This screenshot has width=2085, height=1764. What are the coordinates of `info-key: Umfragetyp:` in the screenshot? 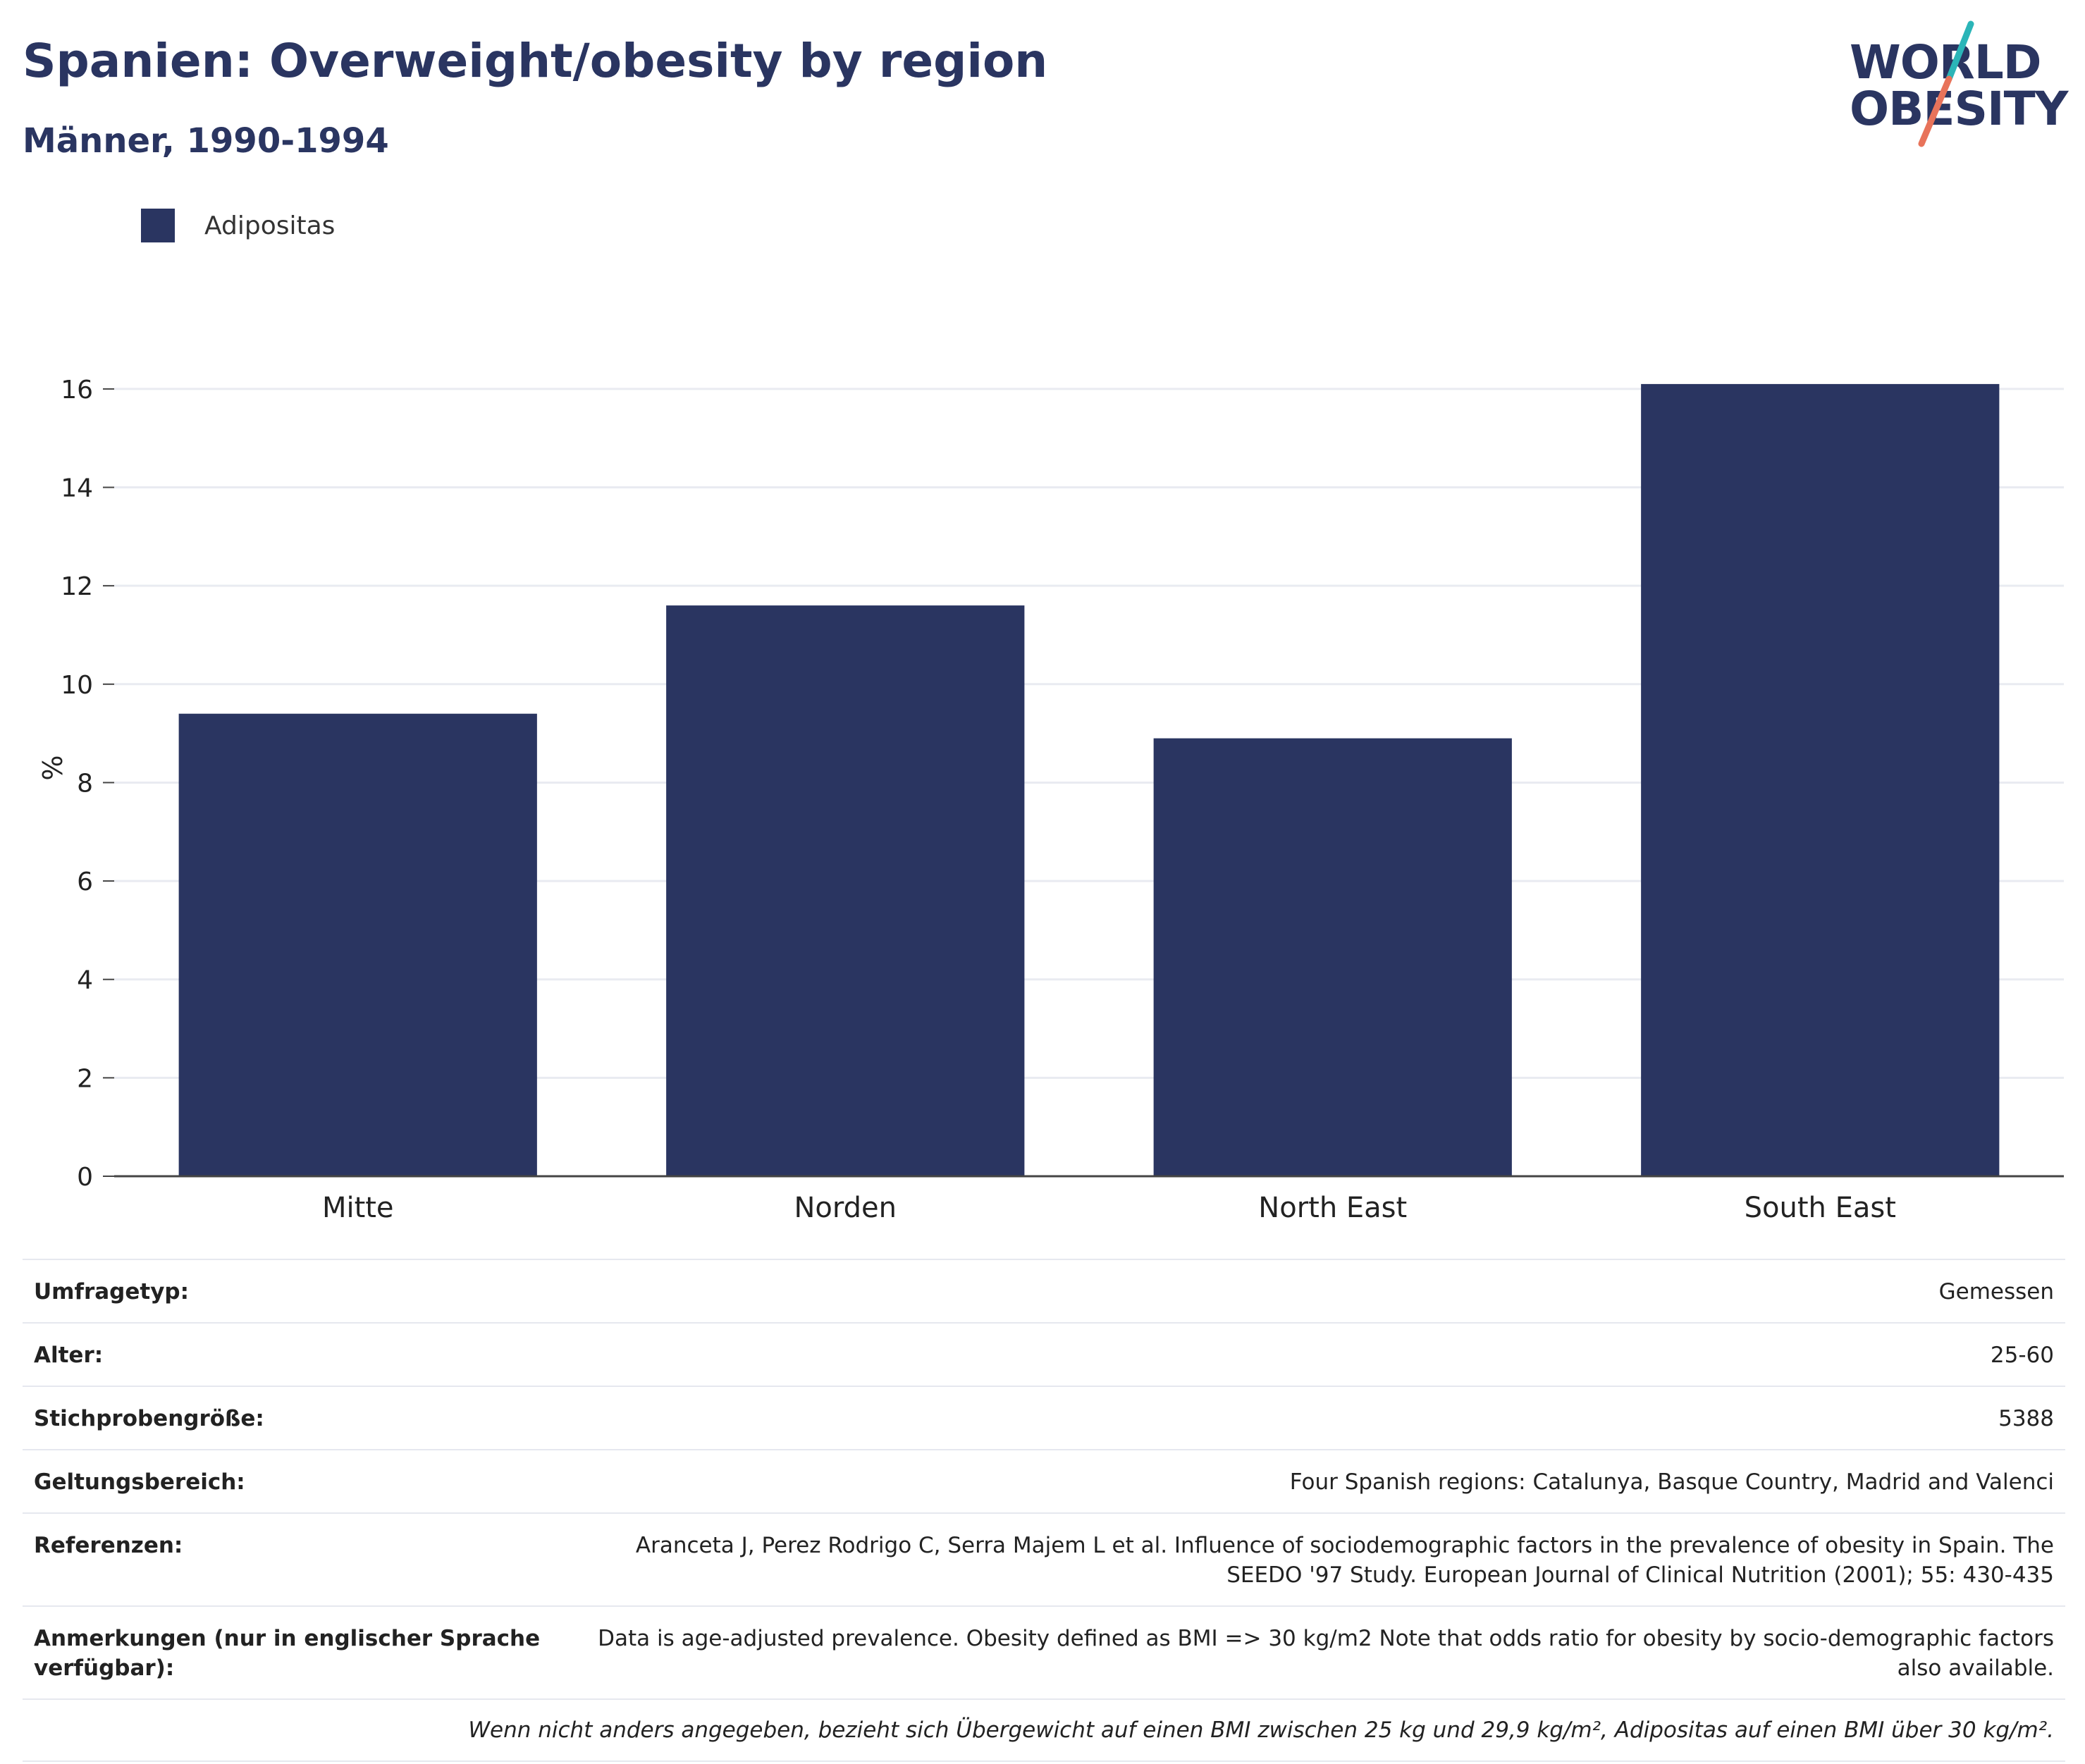 It's located at (112, 1292).